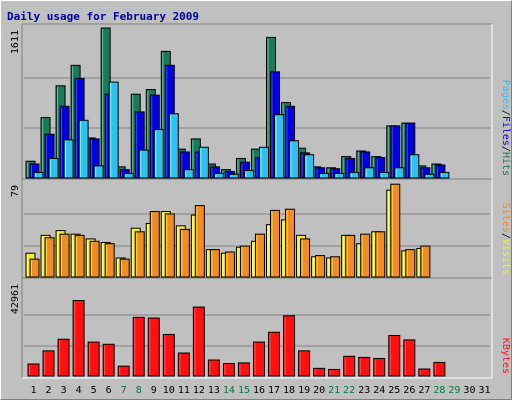 This screenshot has width=512, height=400. I want to click on day-label-28: 28, so click(439, 390).